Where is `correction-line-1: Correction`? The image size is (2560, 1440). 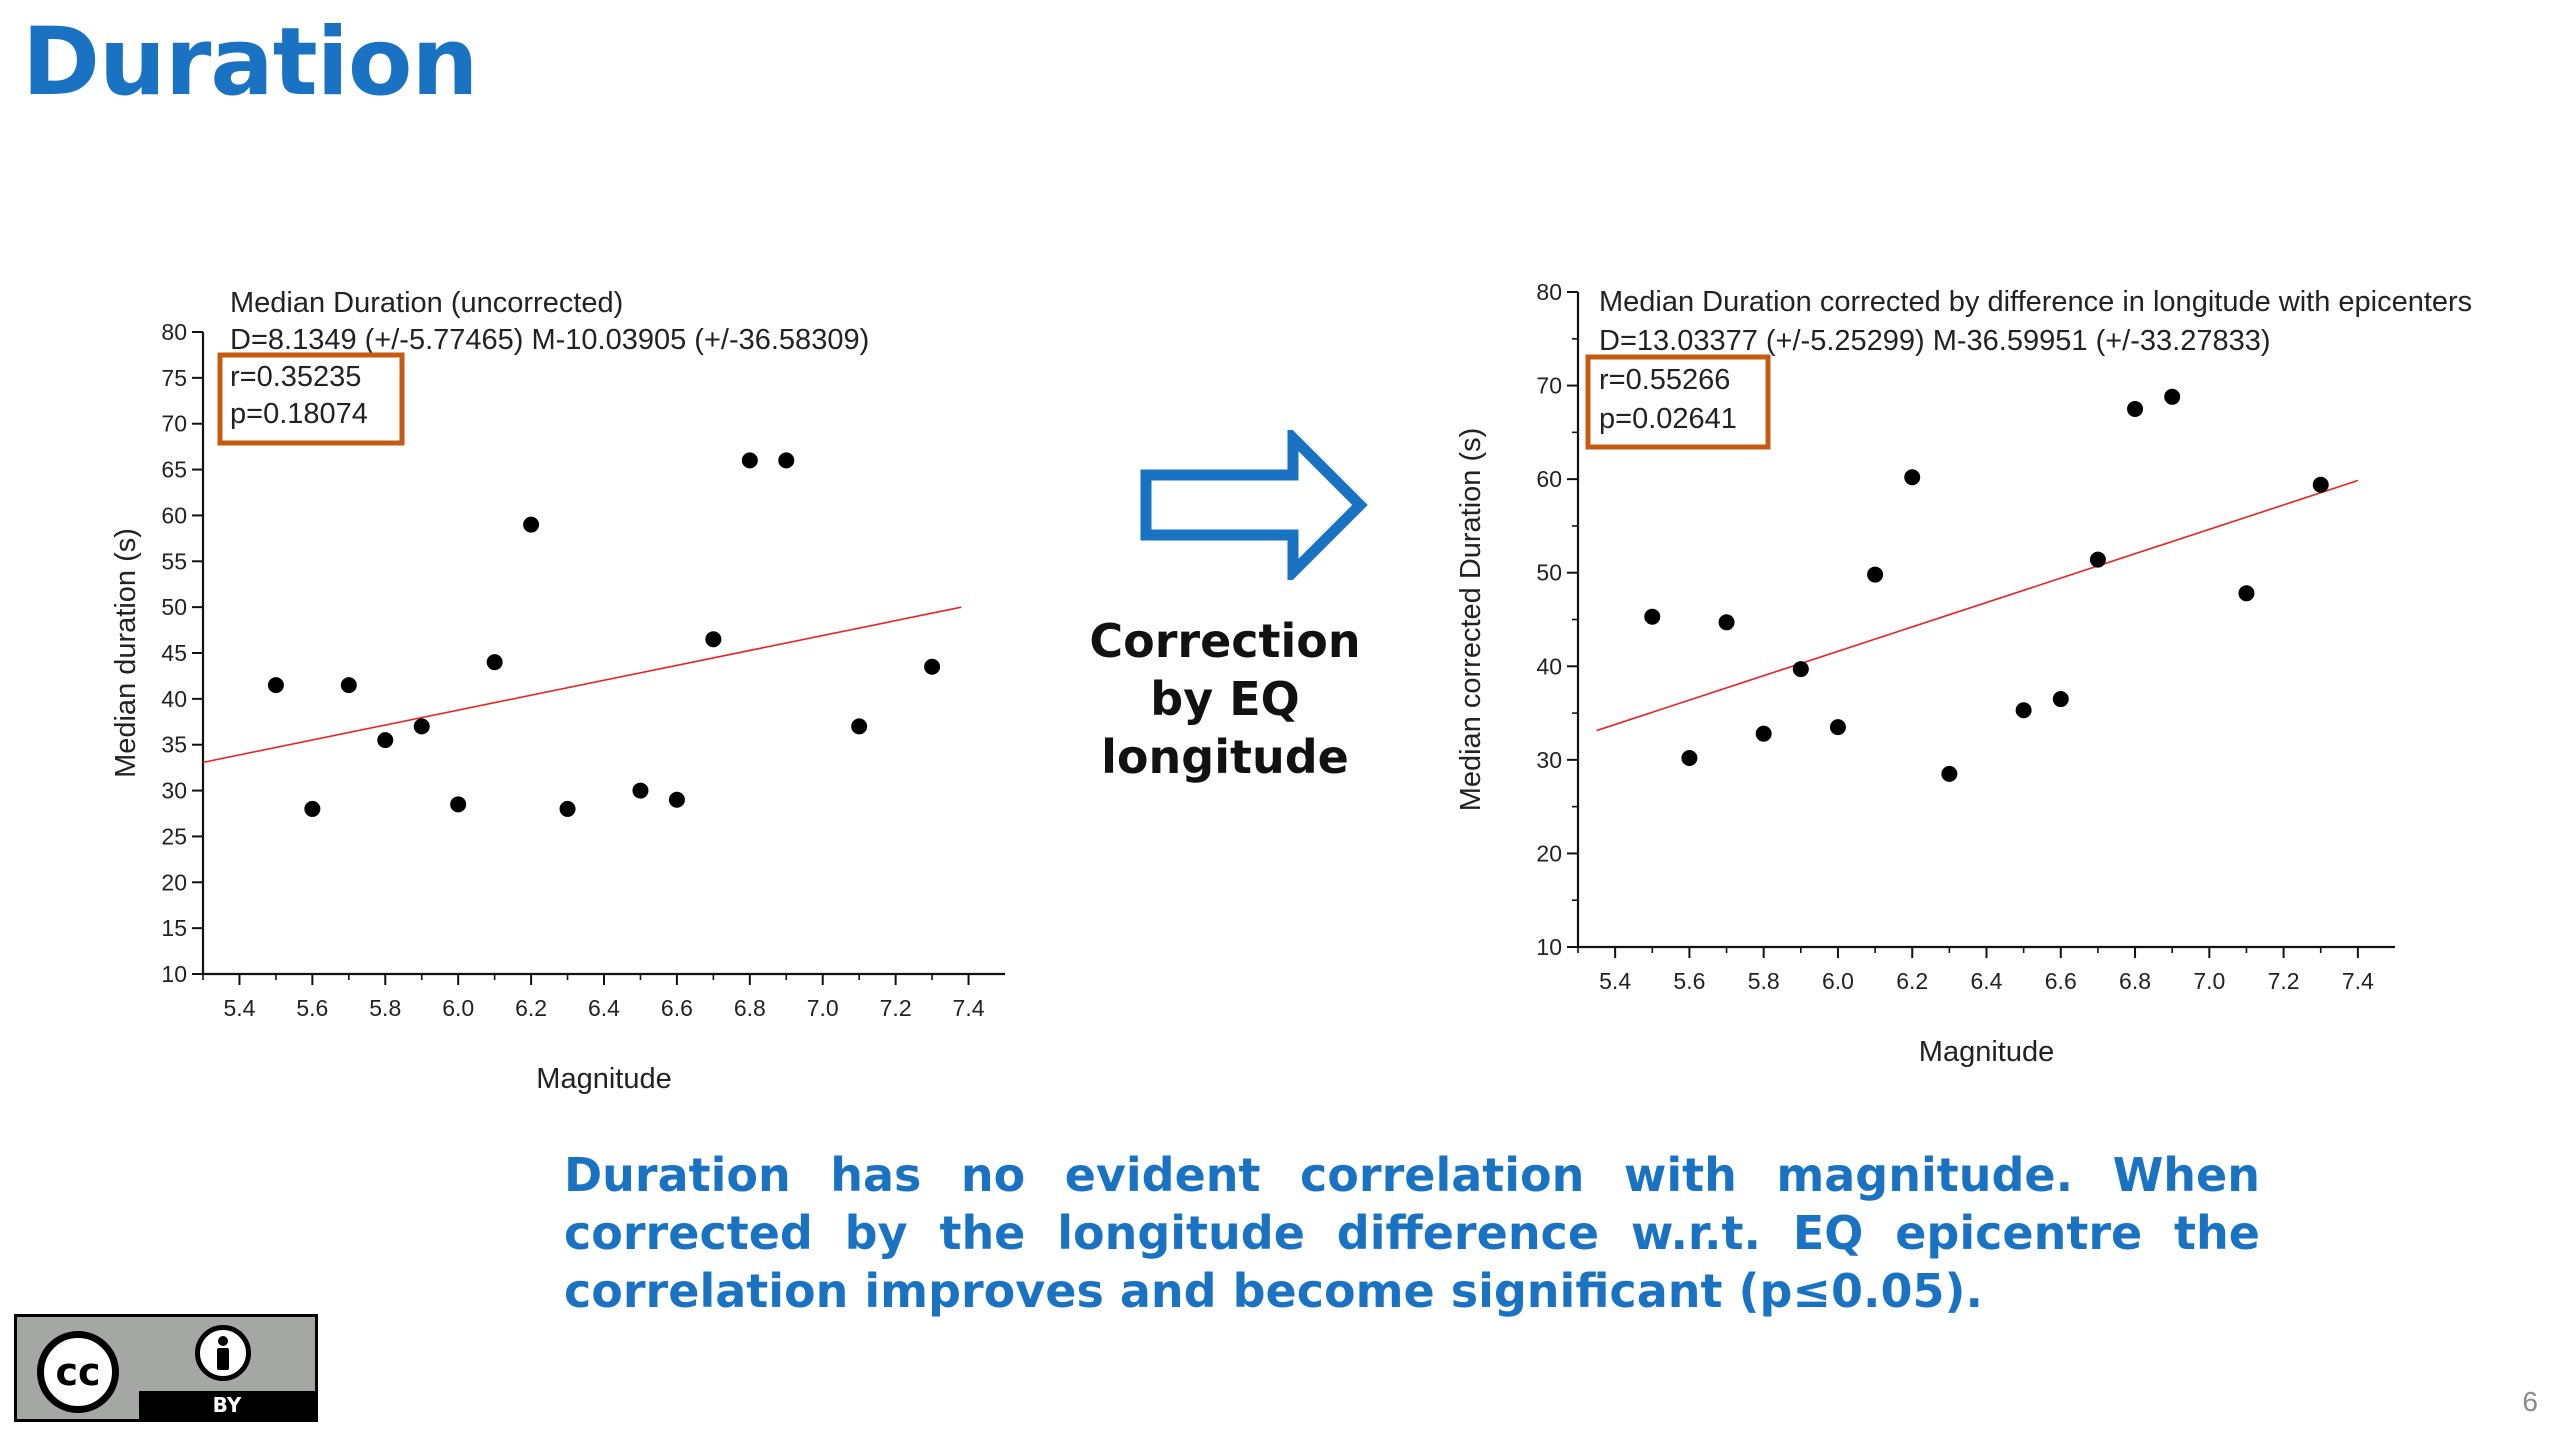
correction-line-1: Correction is located at coordinates (1225, 641).